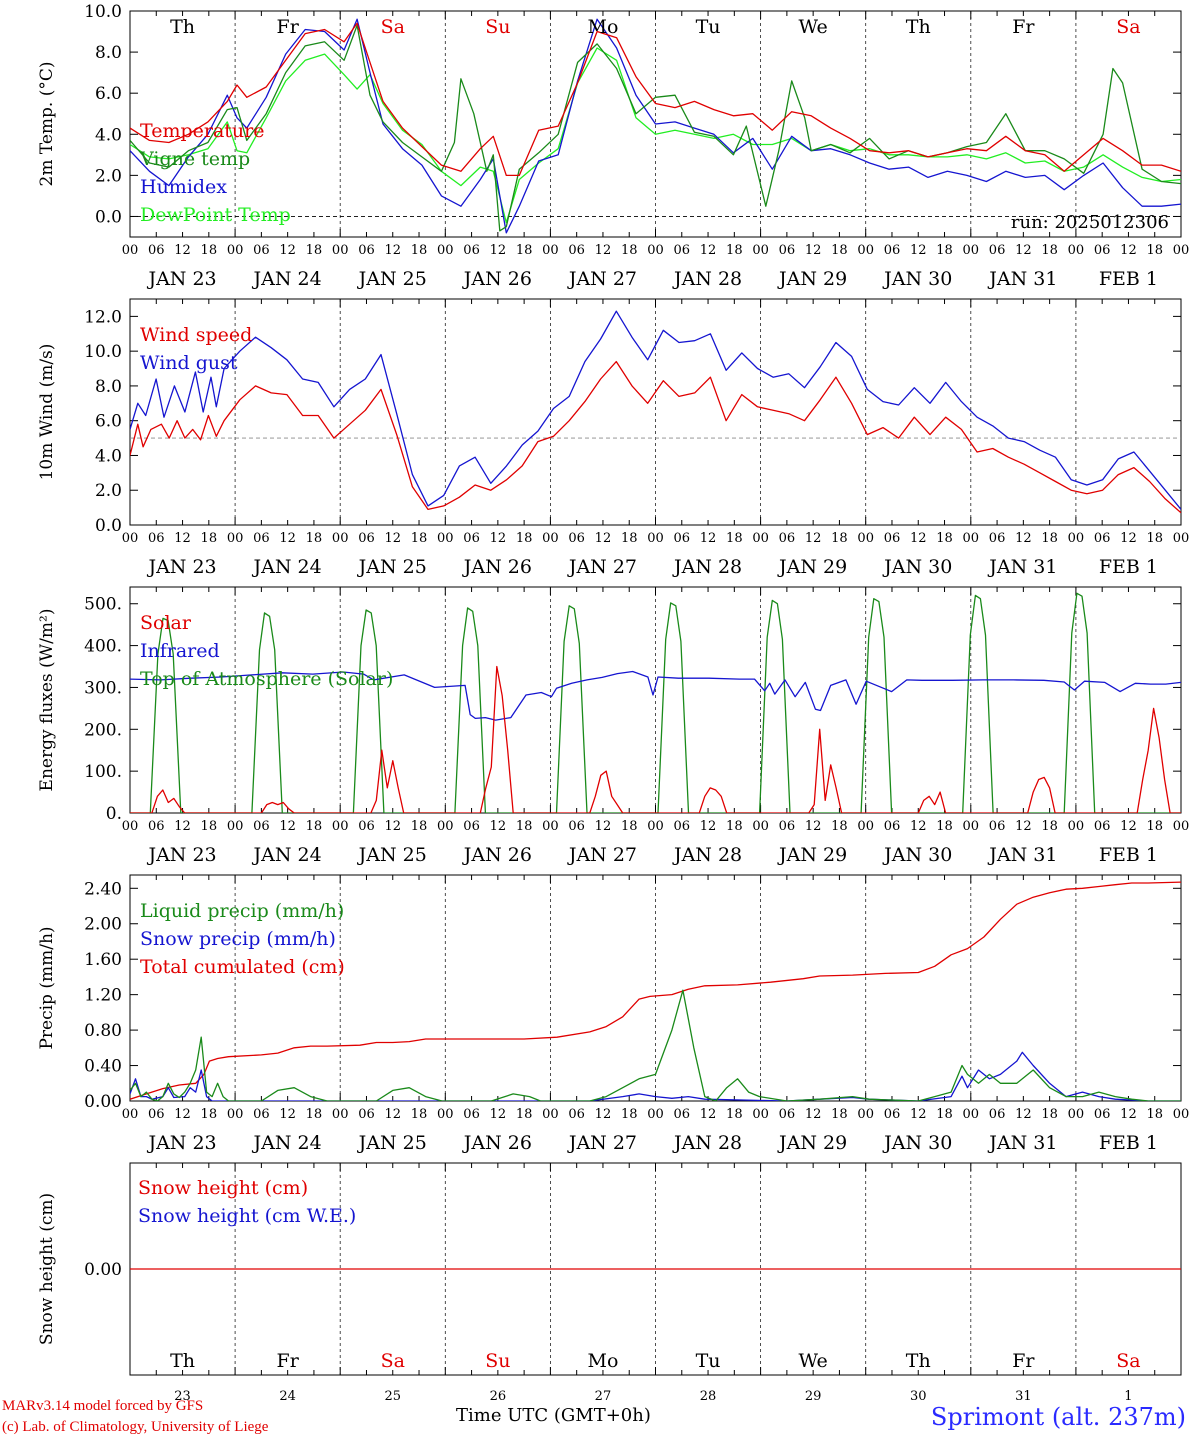 This screenshot has height=1440, width=1194. I want to click on legend-entry: Snow height (cm), so click(223, 1188).